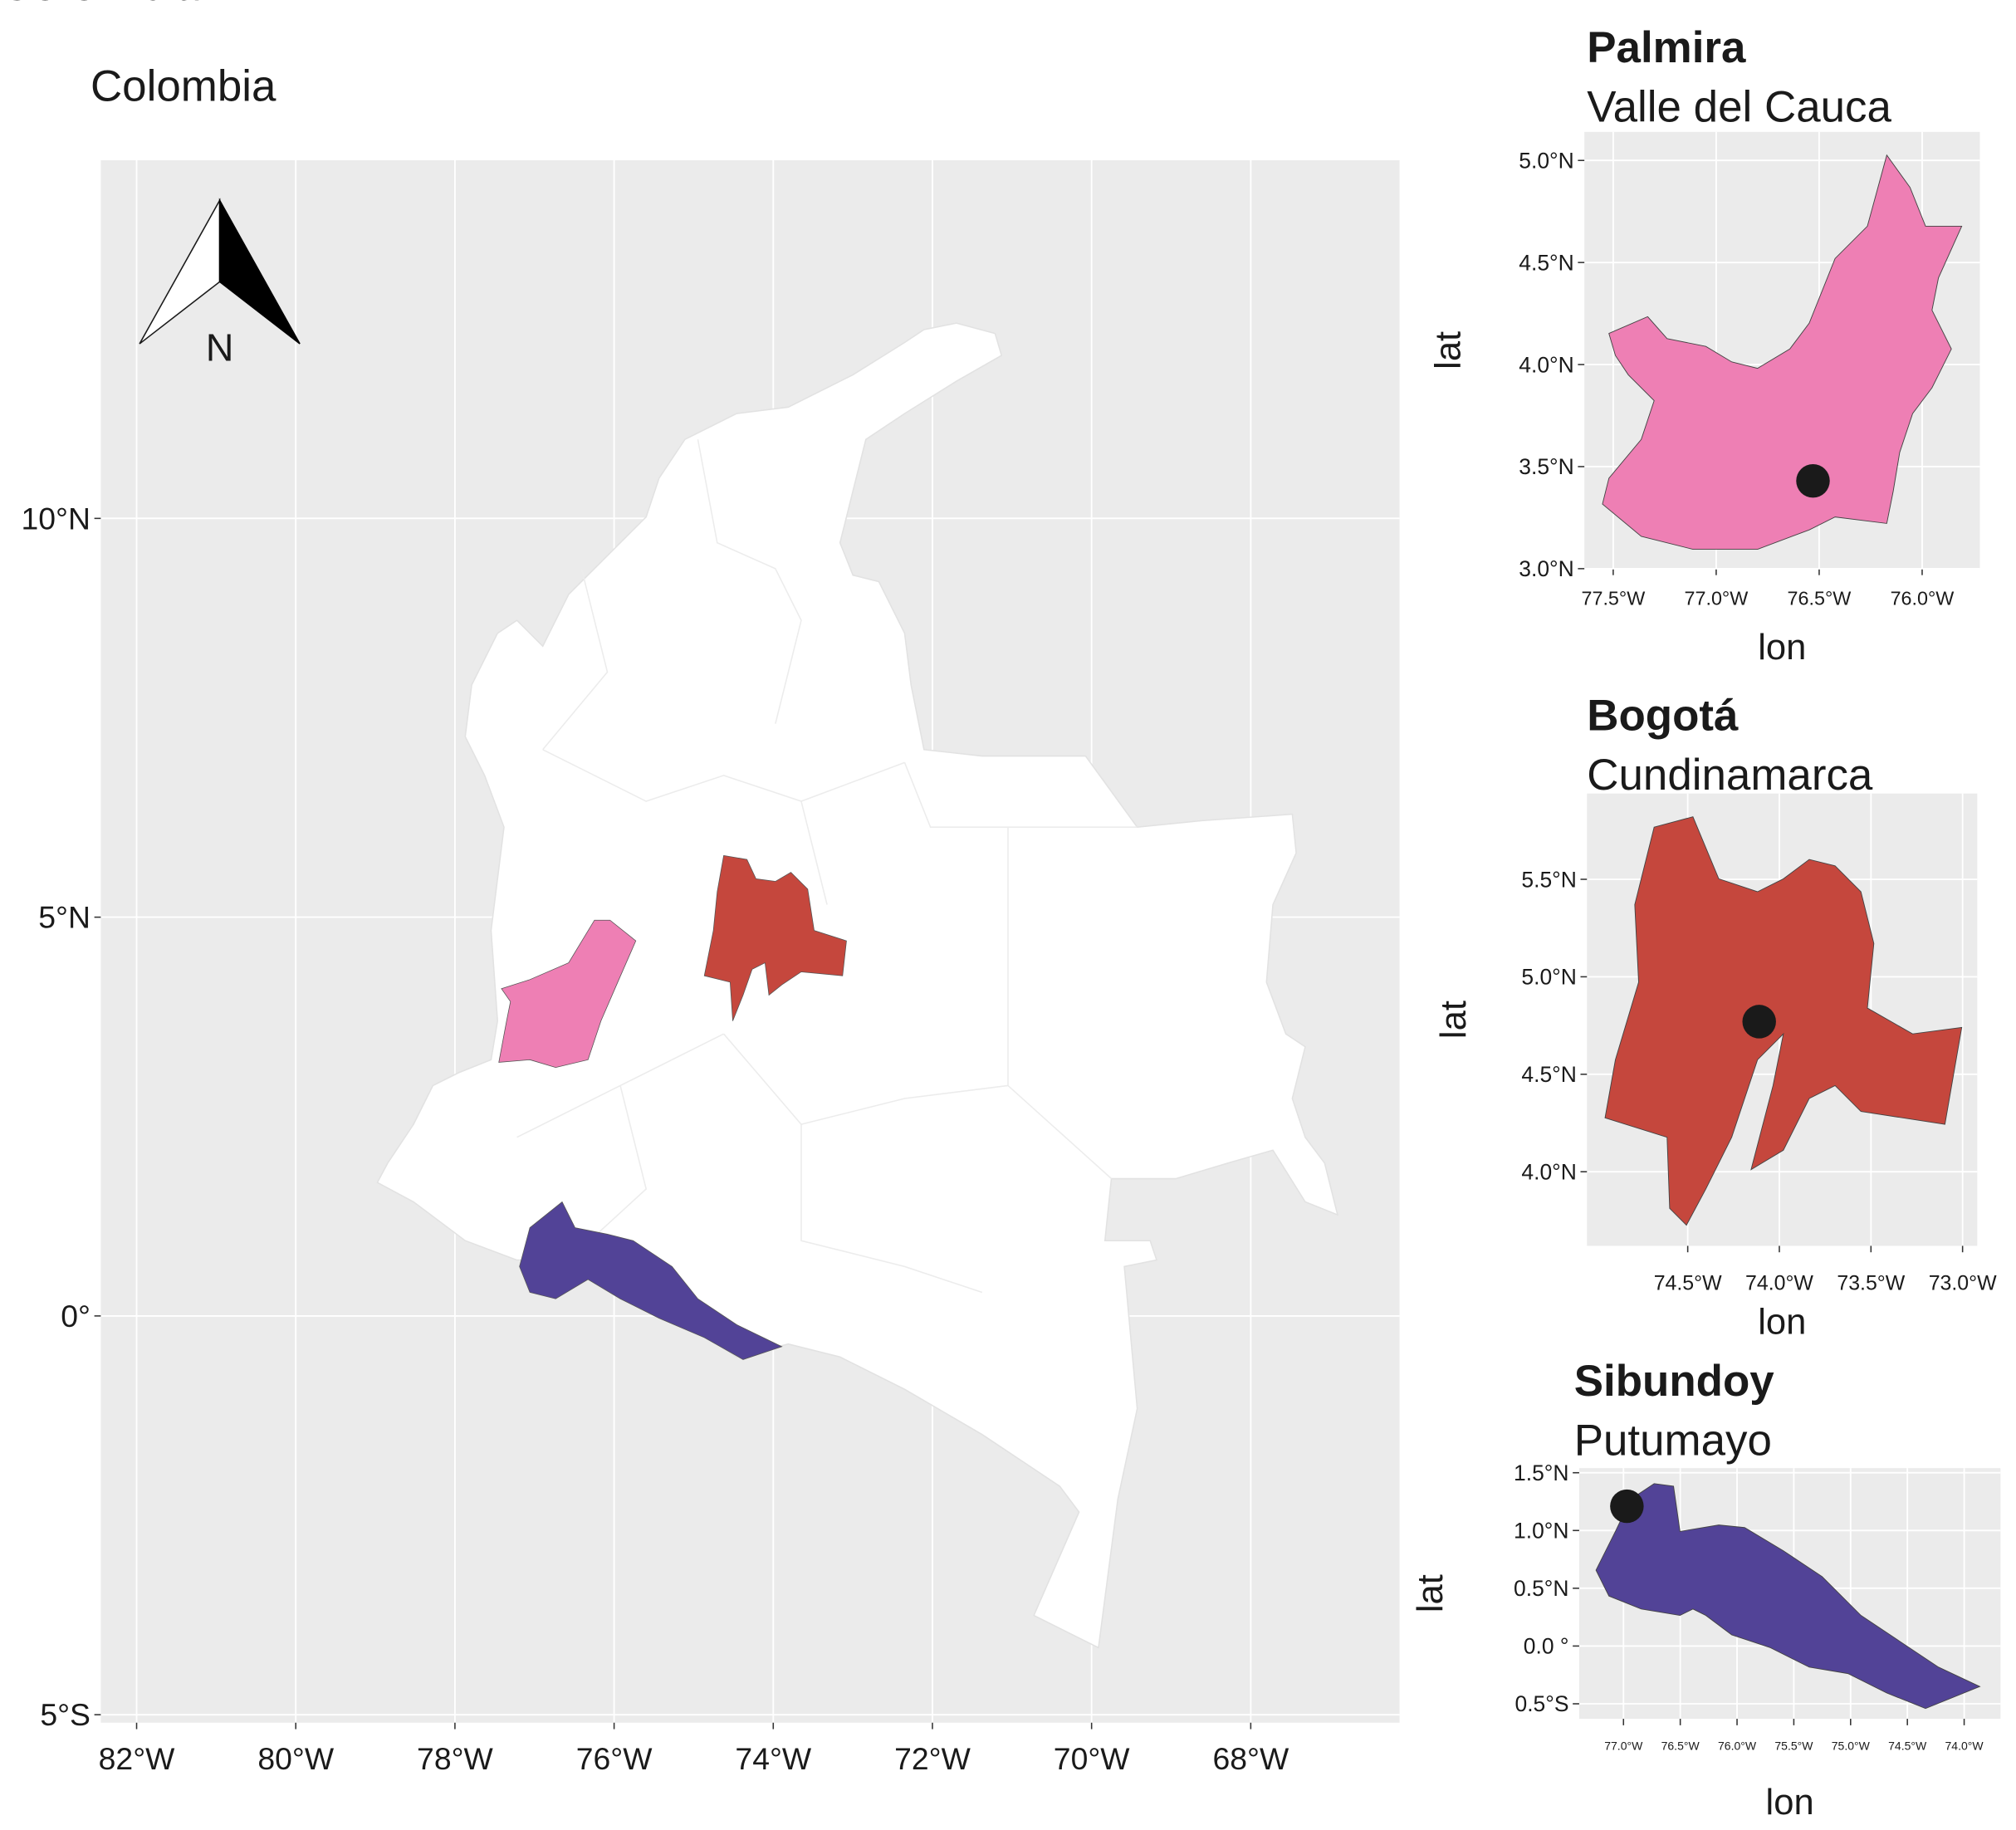 The height and width of the screenshot is (1830, 2016). Describe the element at coordinates (100, 5) in the screenshot. I see `inset-title: Colombia` at that location.